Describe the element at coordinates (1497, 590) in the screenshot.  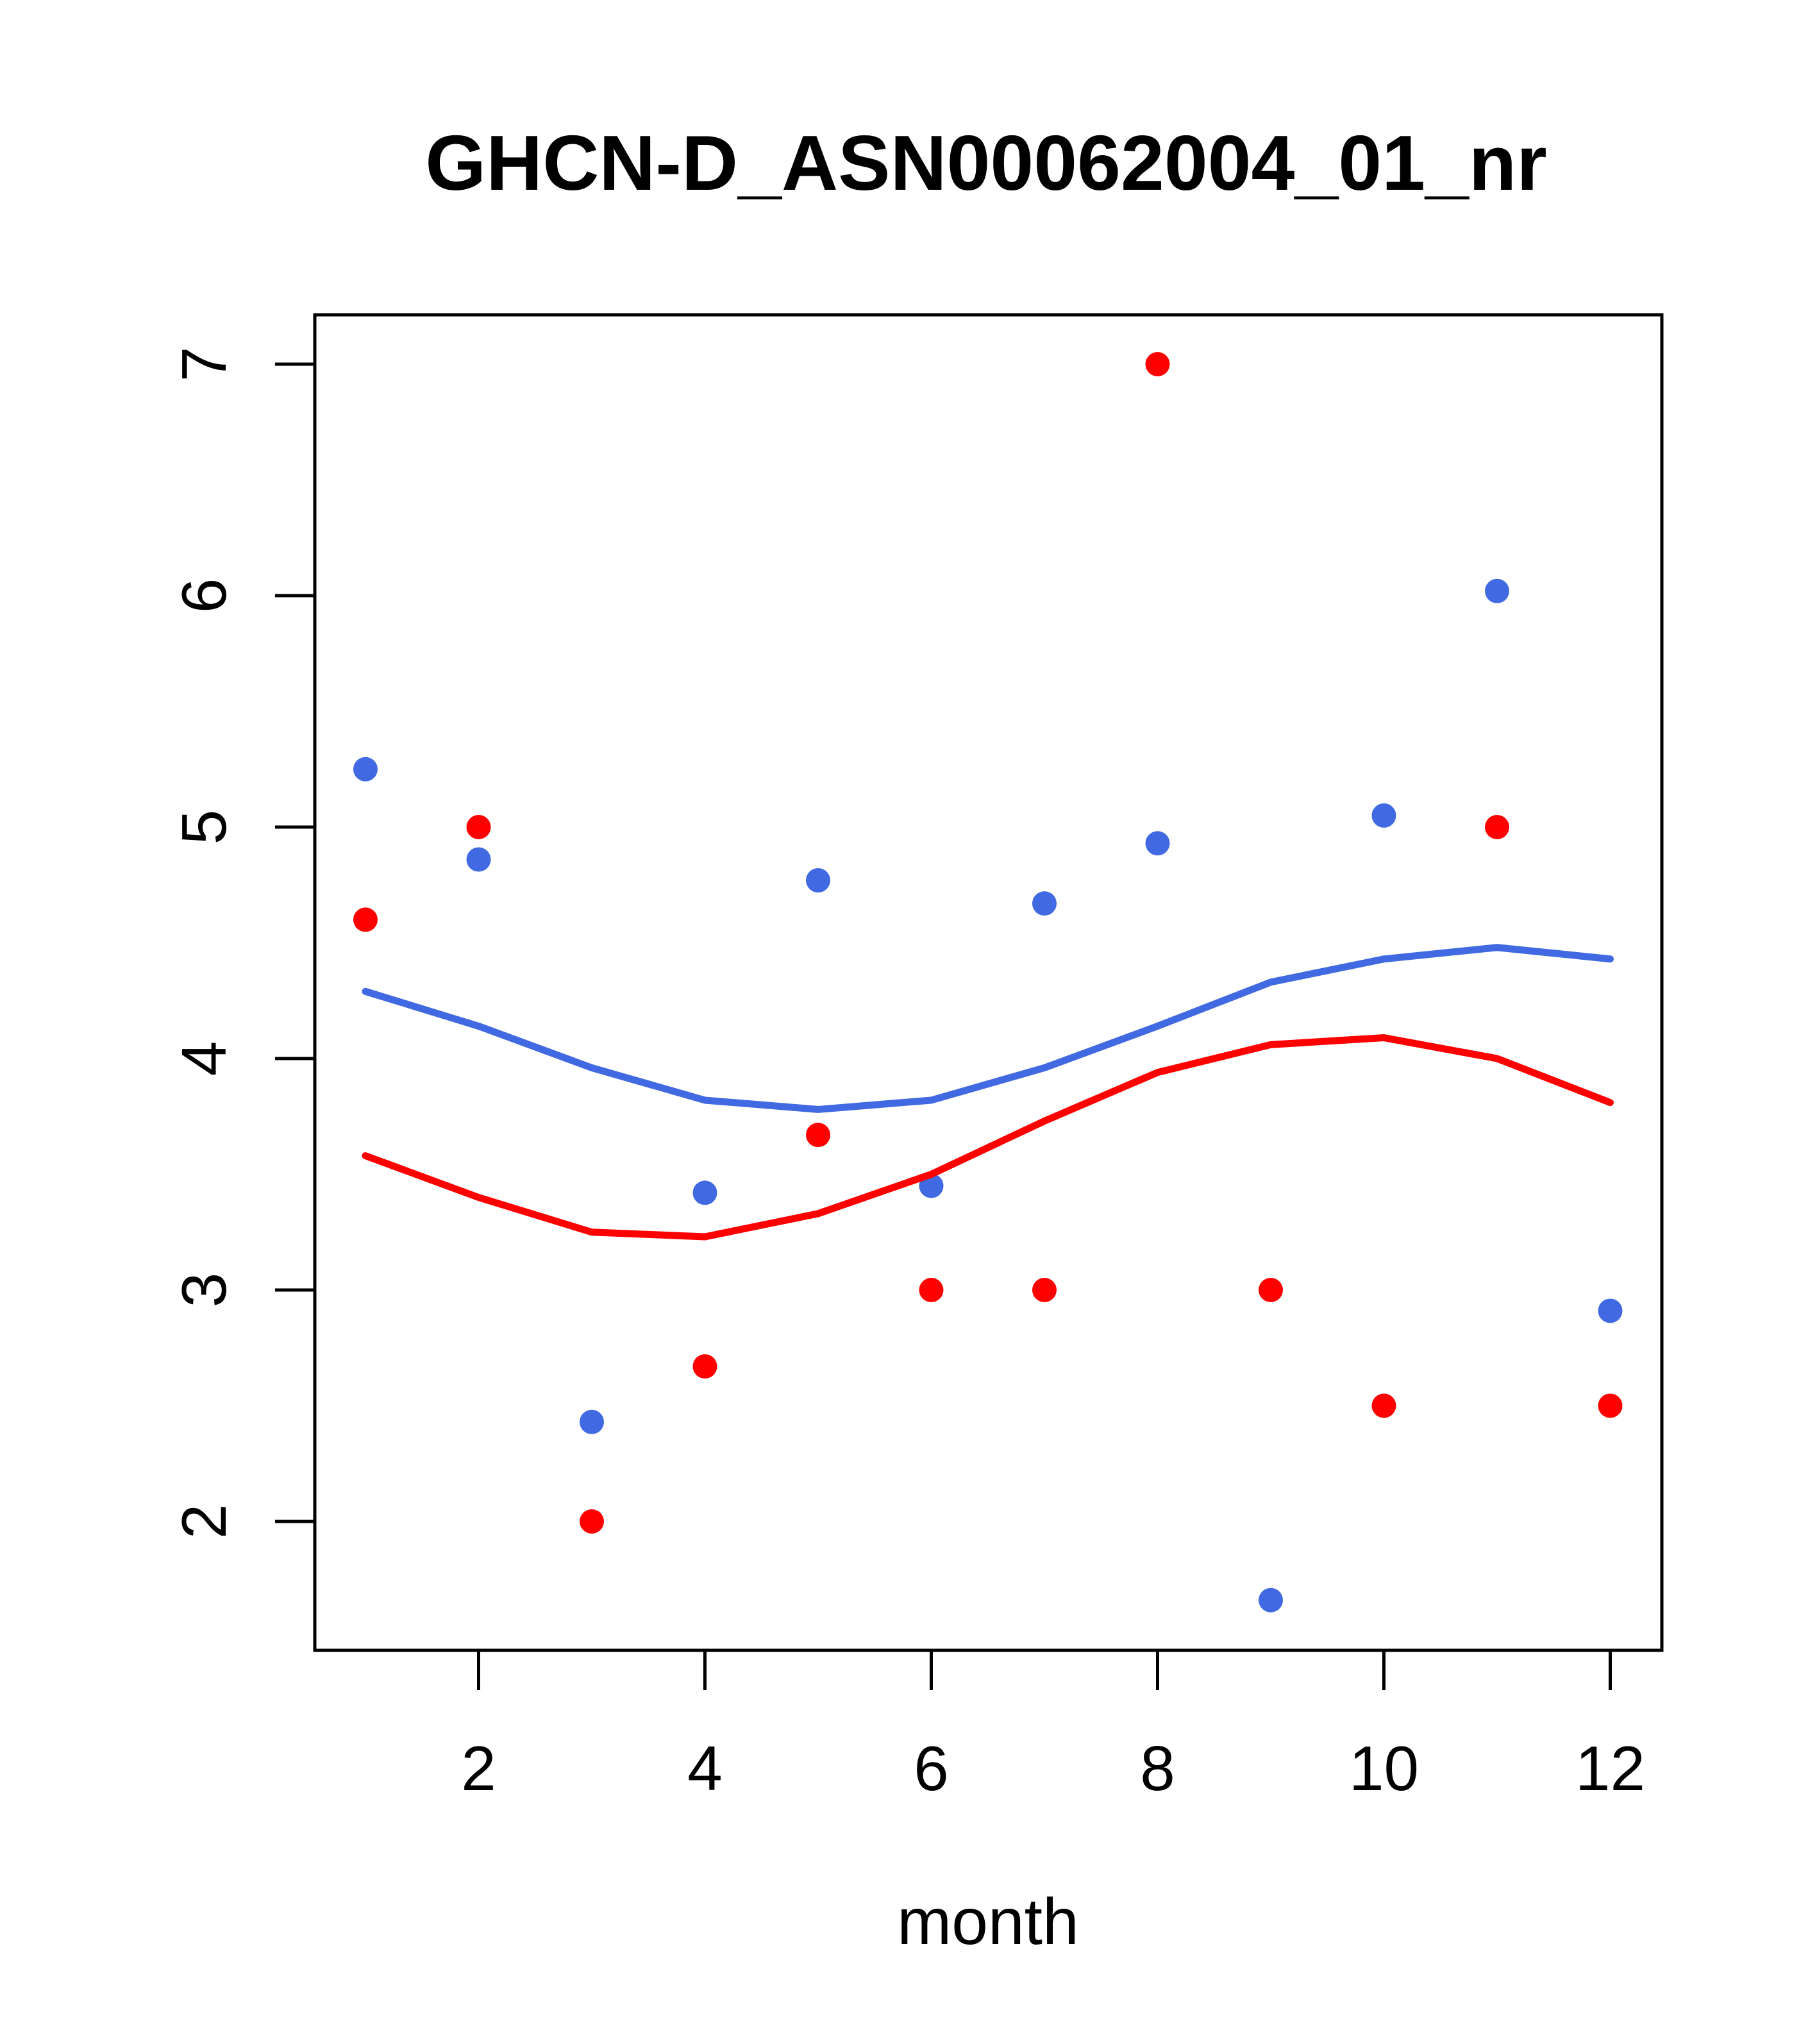
I see `blue-observations-m11` at that location.